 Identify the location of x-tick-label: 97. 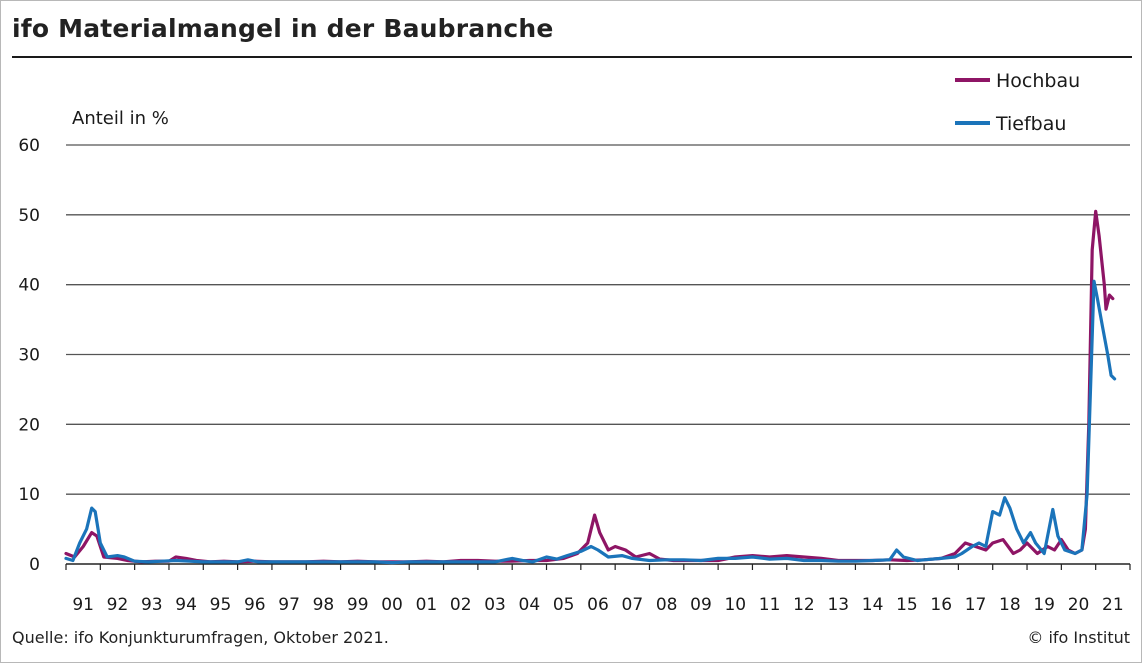
(289, 605).